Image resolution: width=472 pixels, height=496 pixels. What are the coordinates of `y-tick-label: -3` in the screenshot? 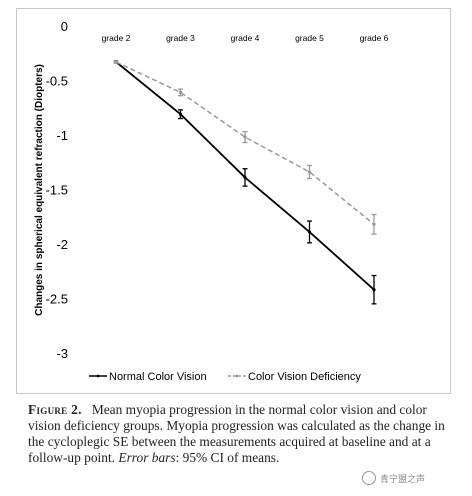 It's located at (62, 353).